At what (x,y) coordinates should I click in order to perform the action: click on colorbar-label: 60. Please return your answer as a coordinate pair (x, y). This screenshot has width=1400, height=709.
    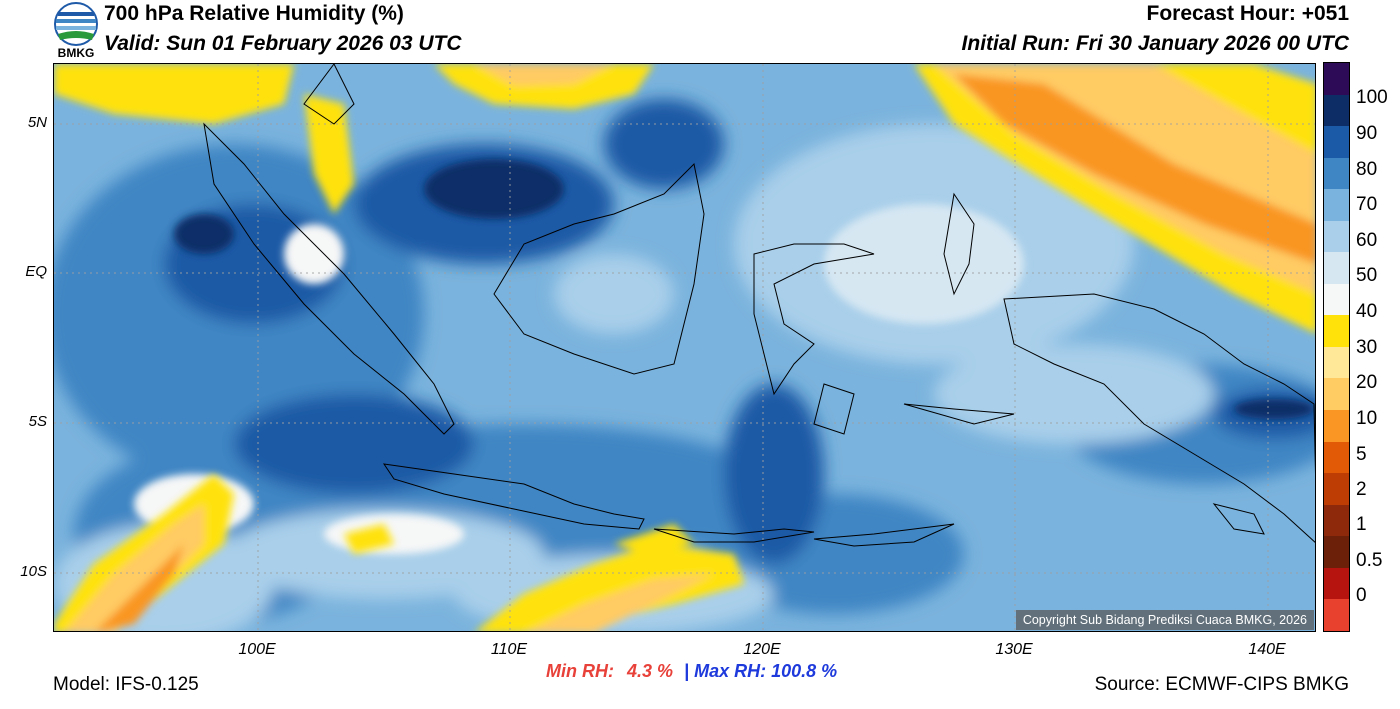
    Looking at the image, I should click on (1367, 240).